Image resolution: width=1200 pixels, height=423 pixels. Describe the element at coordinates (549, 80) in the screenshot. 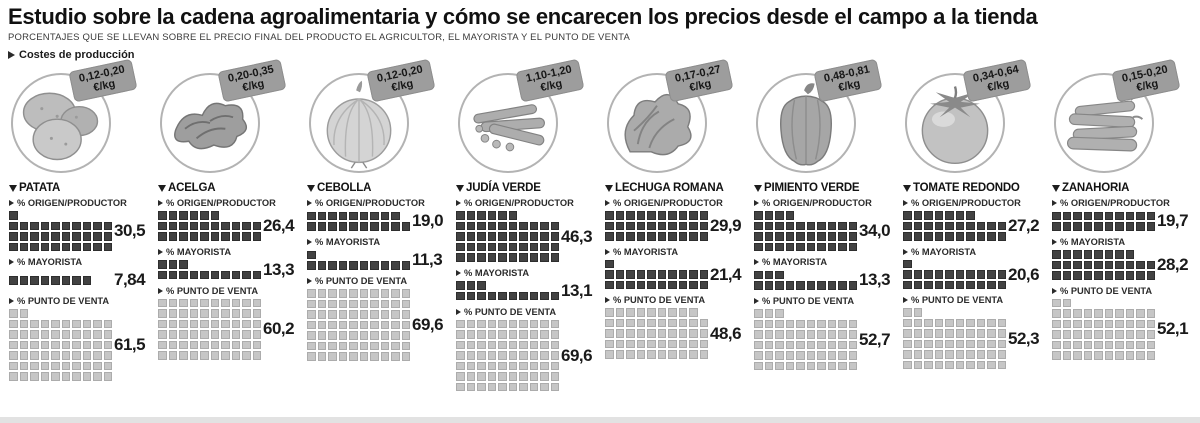

I see `price-badge: 1,10-1,20 €/kg` at that location.